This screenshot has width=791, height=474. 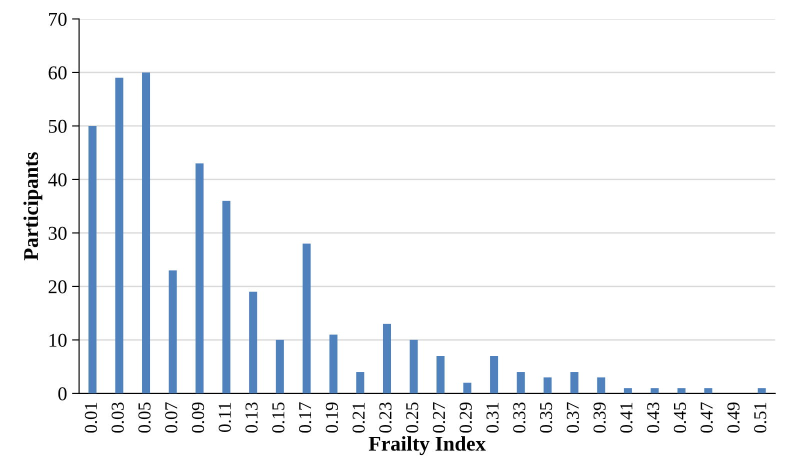 I want to click on x-tick-label: 0.09, so click(x=198, y=417).